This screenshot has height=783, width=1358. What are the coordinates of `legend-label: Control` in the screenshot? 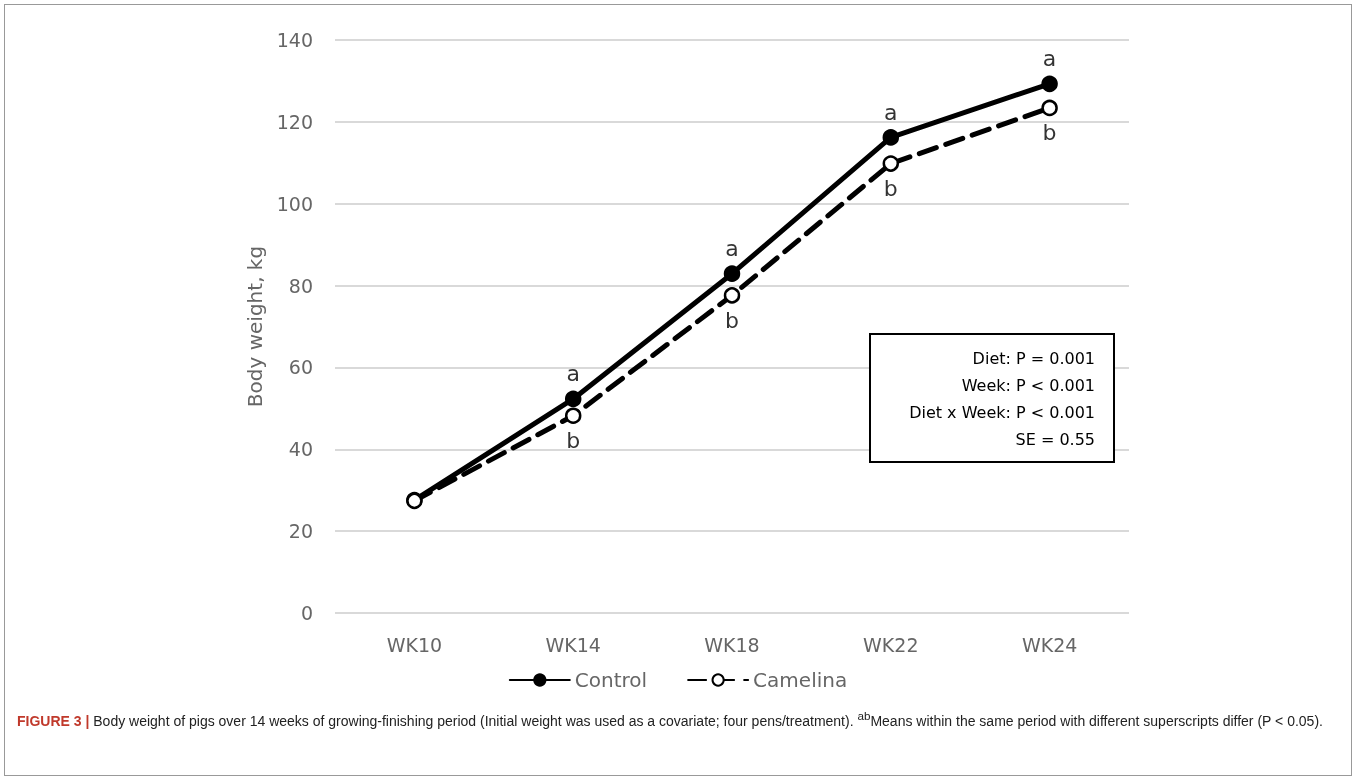 It's located at (611, 680).